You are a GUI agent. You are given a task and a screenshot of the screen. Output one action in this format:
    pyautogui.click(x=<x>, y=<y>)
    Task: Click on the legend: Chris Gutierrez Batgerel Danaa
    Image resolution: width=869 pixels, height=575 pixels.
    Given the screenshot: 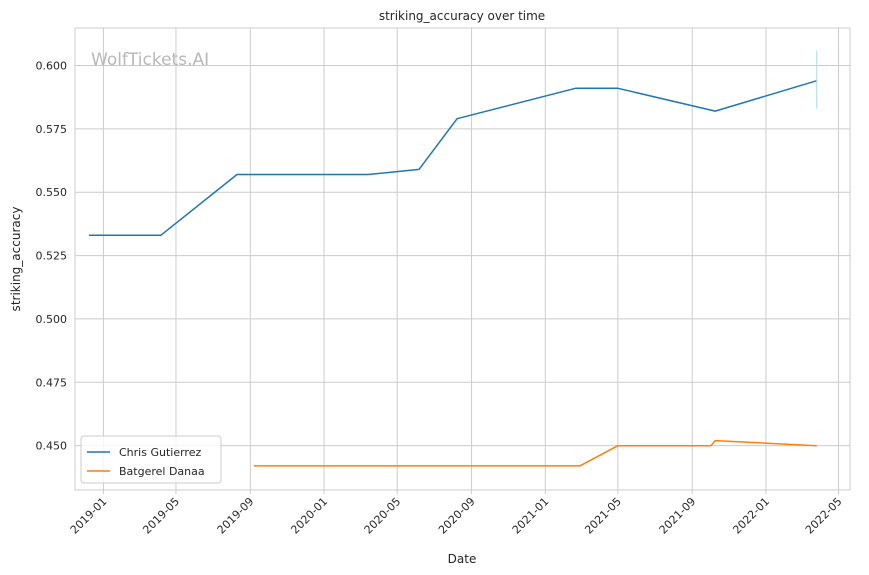 What is the action you would take?
    pyautogui.click(x=151, y=459)
    